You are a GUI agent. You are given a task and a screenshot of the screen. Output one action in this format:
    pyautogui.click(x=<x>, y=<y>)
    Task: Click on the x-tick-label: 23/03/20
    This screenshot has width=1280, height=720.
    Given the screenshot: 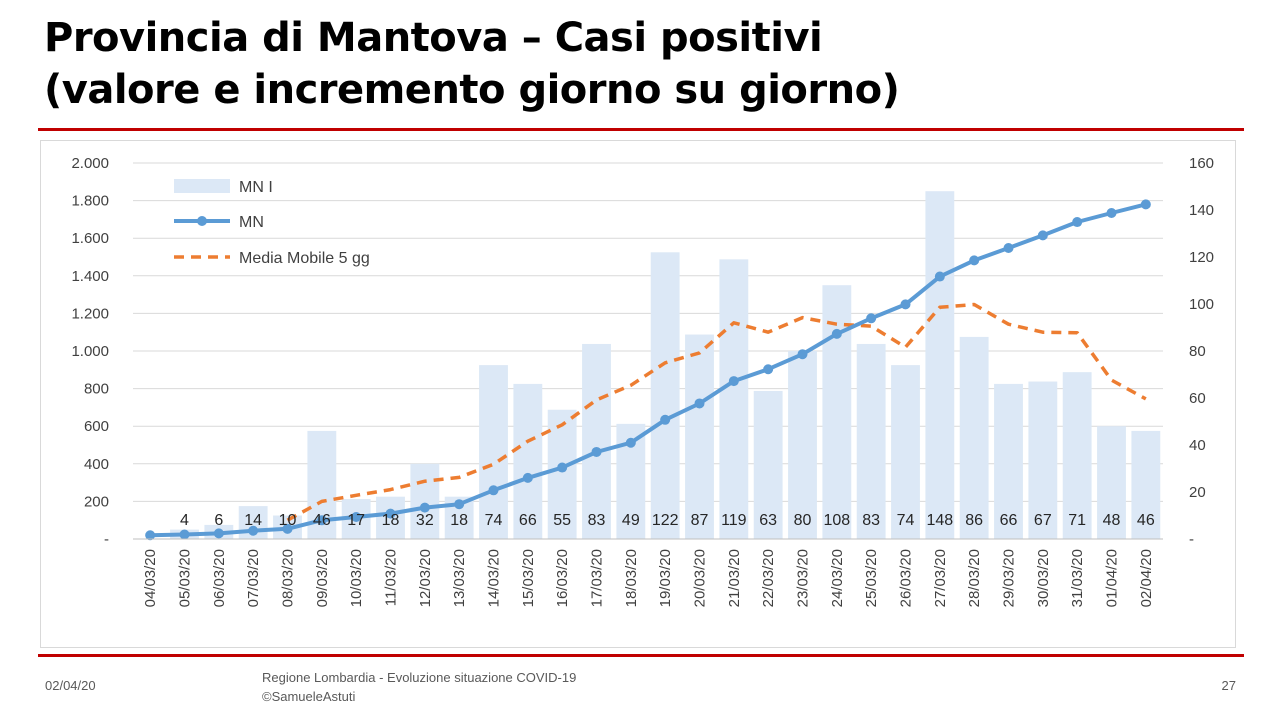 What is the action you would take?
    pyautogui.click(x=803, y=578)
    